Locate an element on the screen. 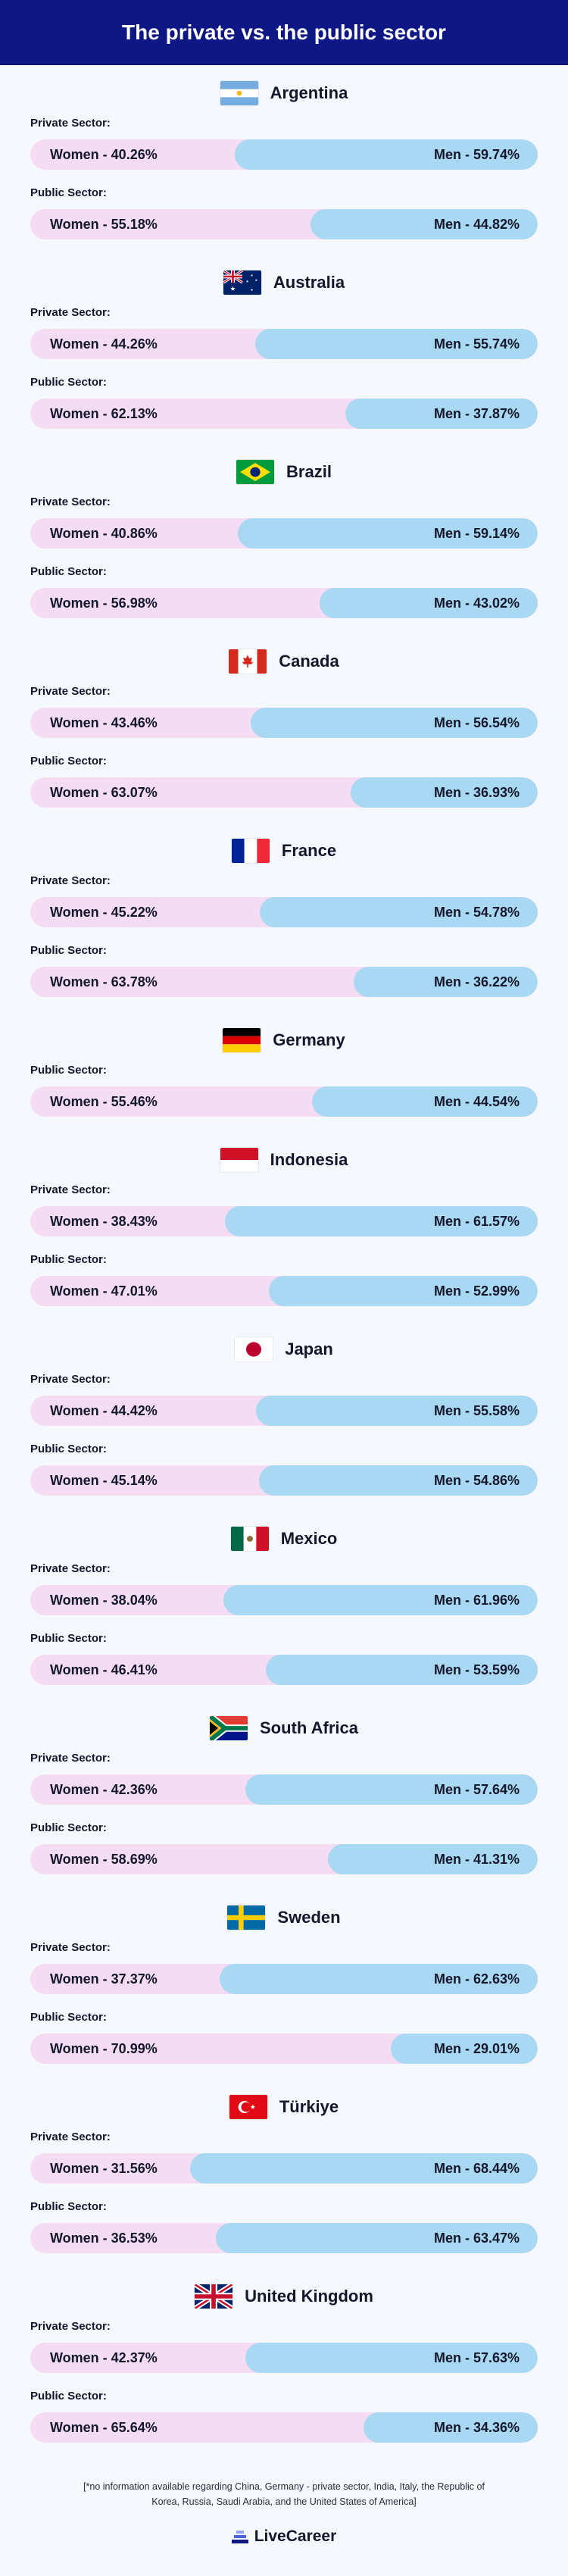  women-bar: Women - 46.41% Men - 53.59% is located at coordinates (284, 1670).